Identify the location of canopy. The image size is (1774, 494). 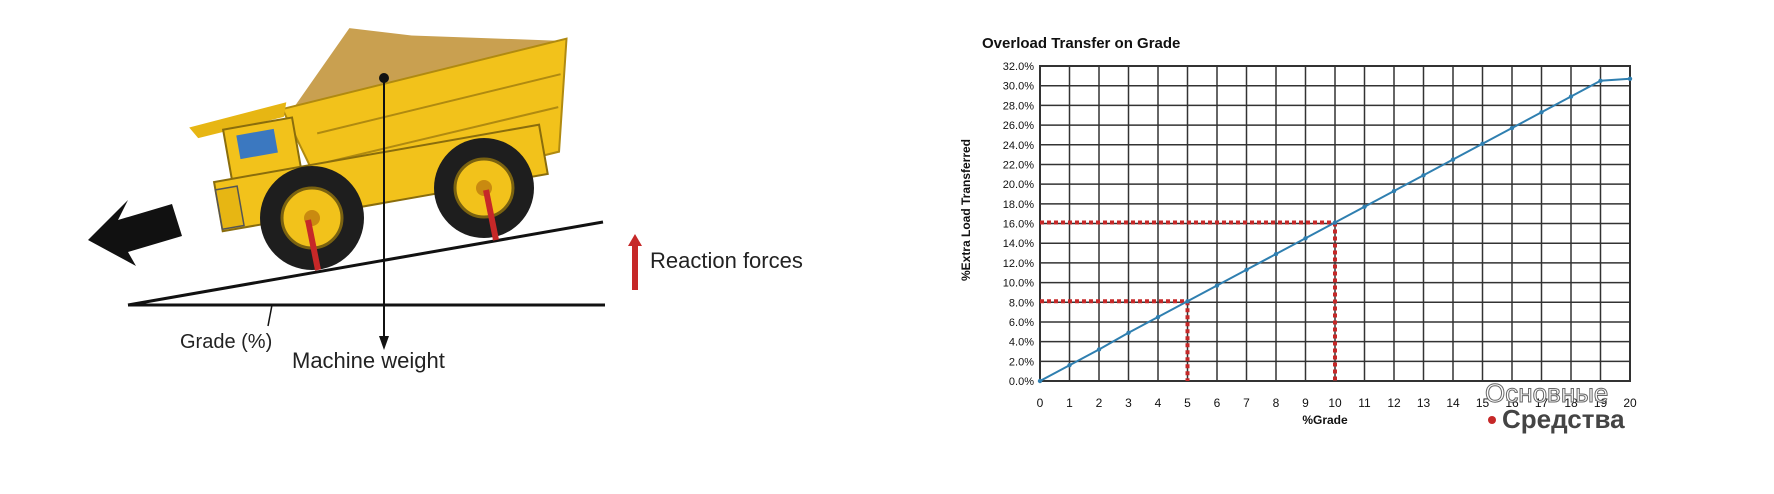
(238, 120).